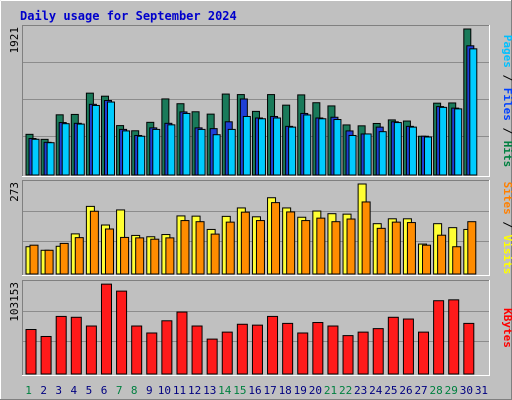 Image resolution: width=512 pixels, height=400 pixels. I want to click on side-legend-part-0: KBytes, so click(506, 328).